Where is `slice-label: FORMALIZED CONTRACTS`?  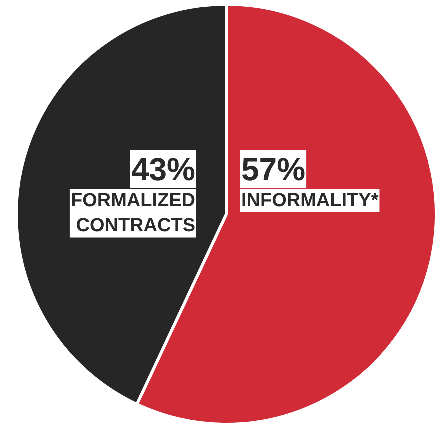 slice-label: FORMALIZED CONTRACTS is located at coordinates (133, 213).